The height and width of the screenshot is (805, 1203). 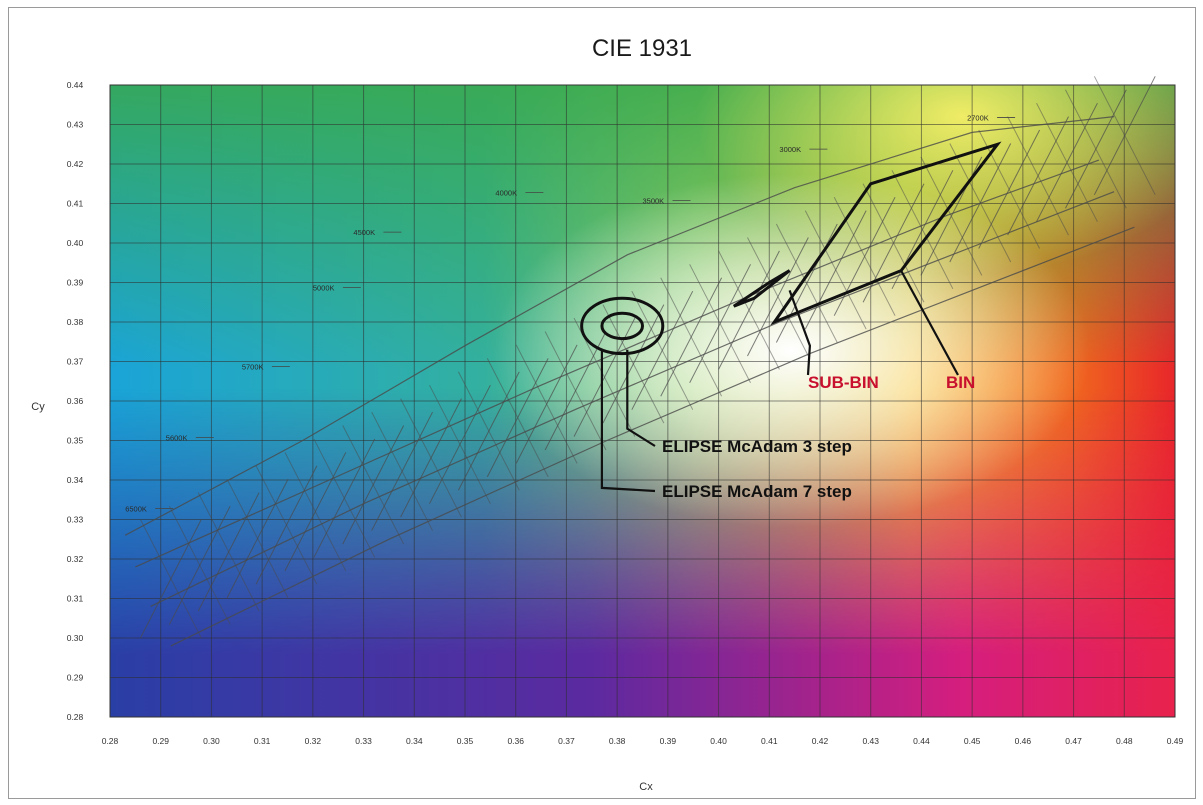 What do you see at coordinates (363, 741) in the screenshot?
I see `x-tick-label: 0.33` at bounding box center [363, 741].